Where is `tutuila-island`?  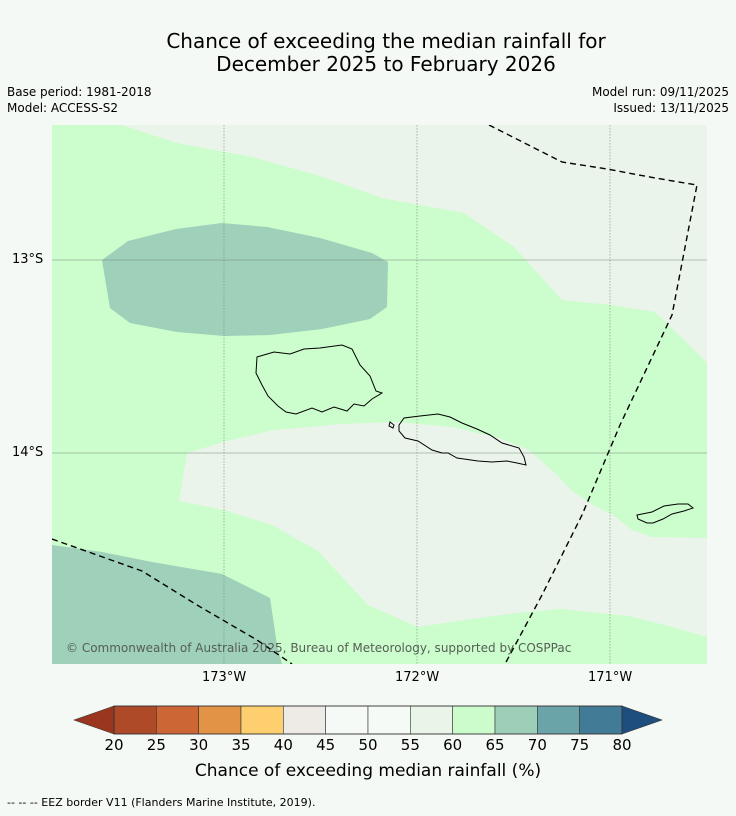 tutuila-island is located at coordinates (665, 513).